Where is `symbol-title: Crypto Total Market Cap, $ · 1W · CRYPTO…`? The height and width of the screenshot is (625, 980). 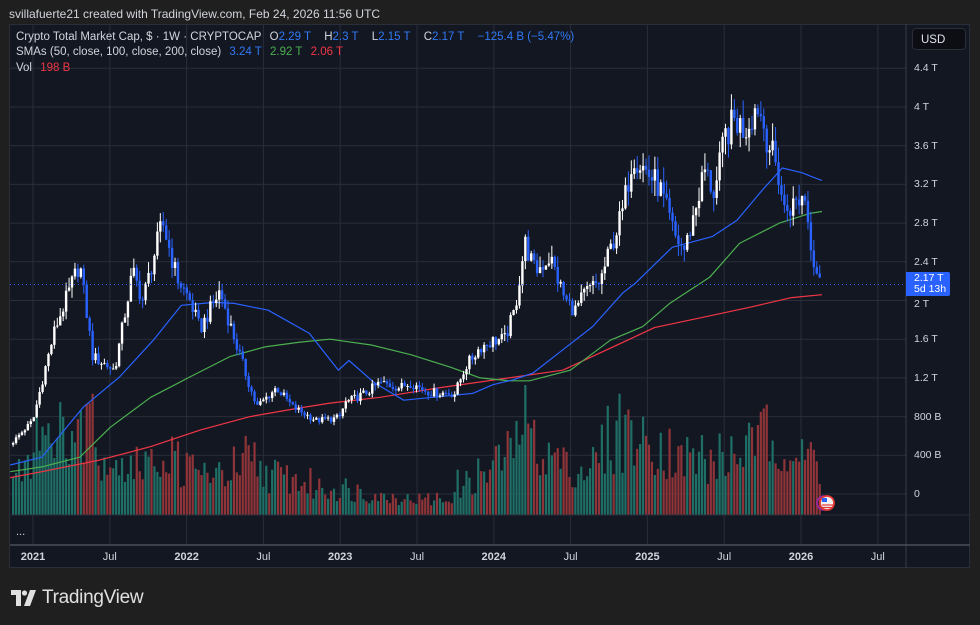
symbol-title: Crypto Total Market Cap, $ · 1W · CRYPTO… is located at coordinates (139, 37).